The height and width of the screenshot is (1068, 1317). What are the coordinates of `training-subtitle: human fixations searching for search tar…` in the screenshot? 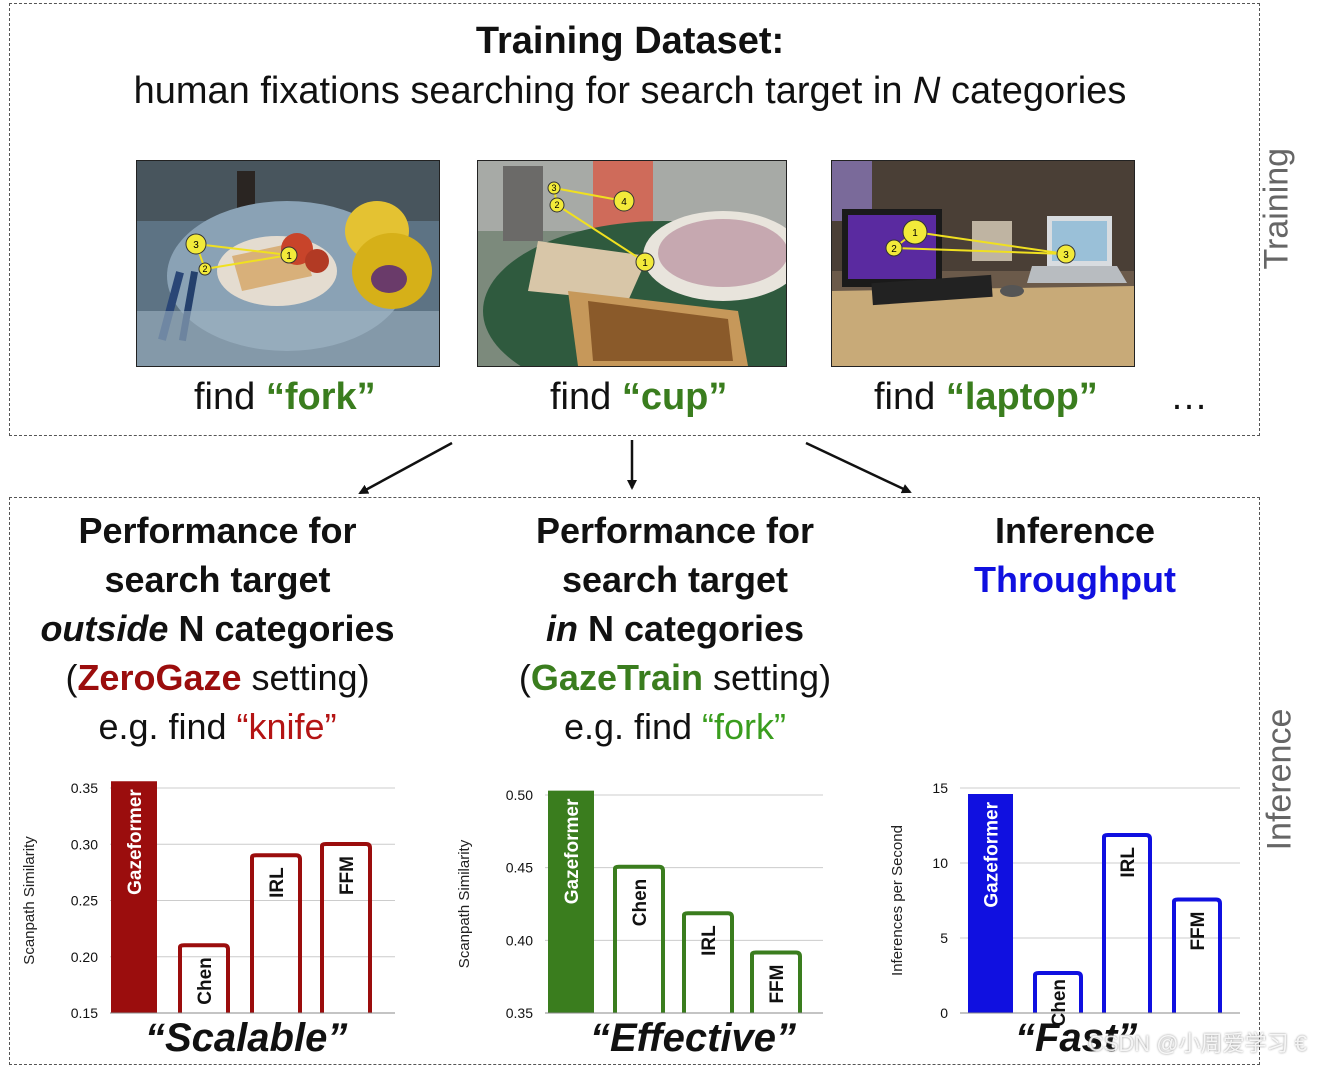 It's located at (630, 91).